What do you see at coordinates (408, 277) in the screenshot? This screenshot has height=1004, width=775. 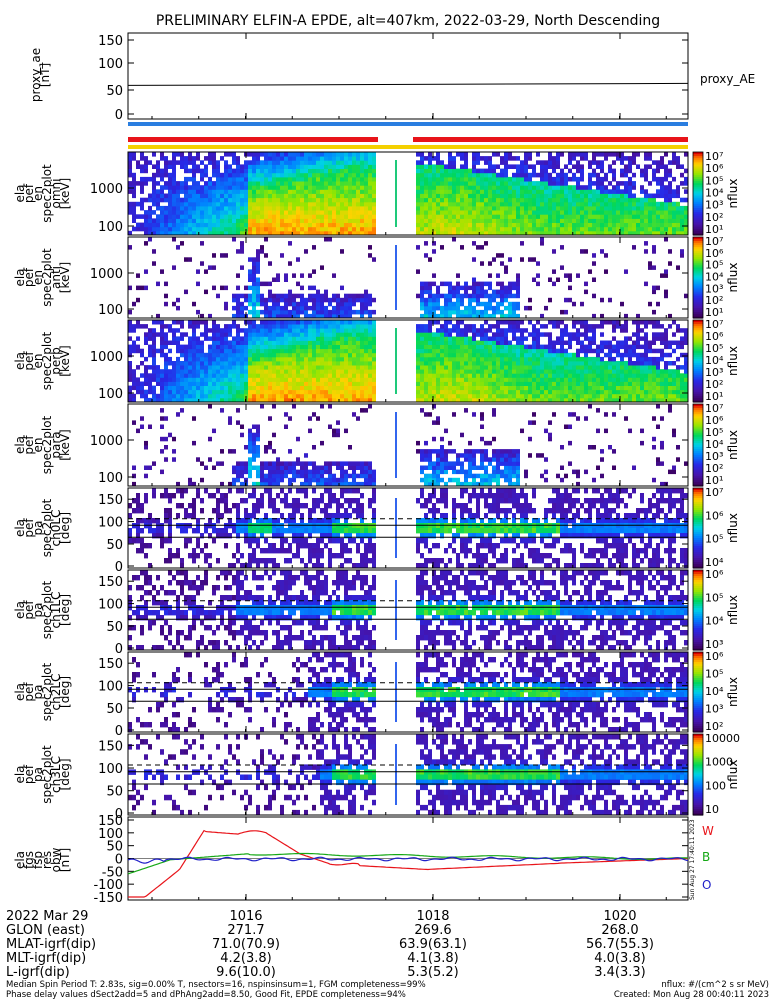 I see `panel-frame` at bounding box center [408, 277].